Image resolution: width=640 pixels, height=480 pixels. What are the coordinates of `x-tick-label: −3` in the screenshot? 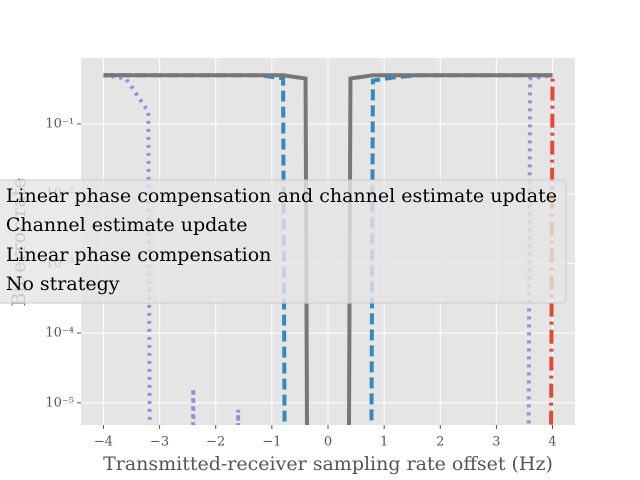 It's located at (159, 442).